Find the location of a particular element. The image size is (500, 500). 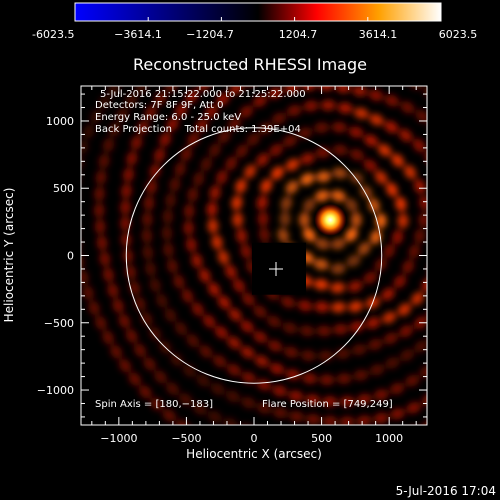

x-tick-label: 0 is located at coordinates (254, 438).